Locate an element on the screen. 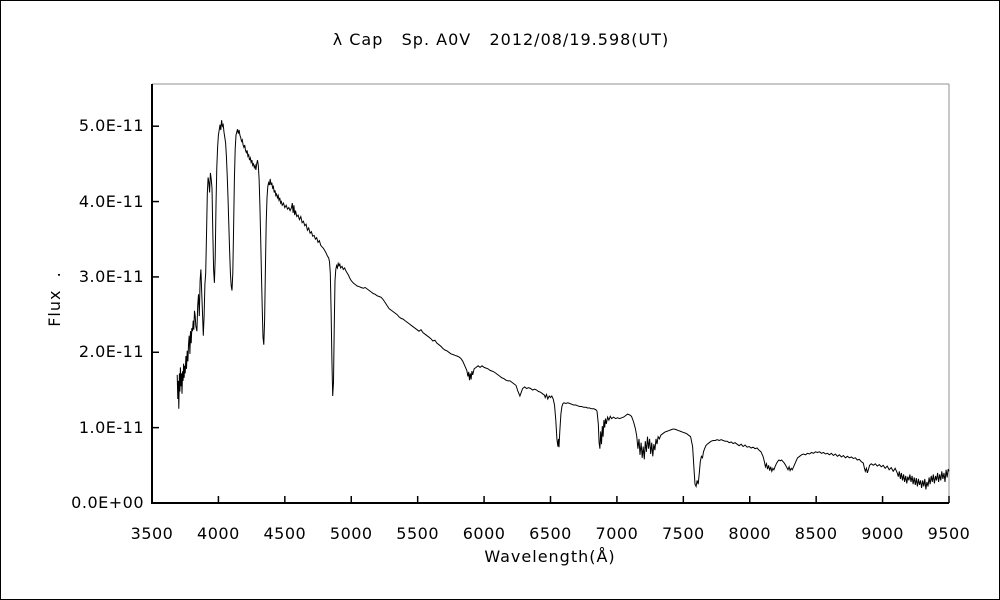 Image resolution: width=1000 pixels, height=600 pixels. y-tick-label: 0.0E+00 is located at coordinates (107, 502).